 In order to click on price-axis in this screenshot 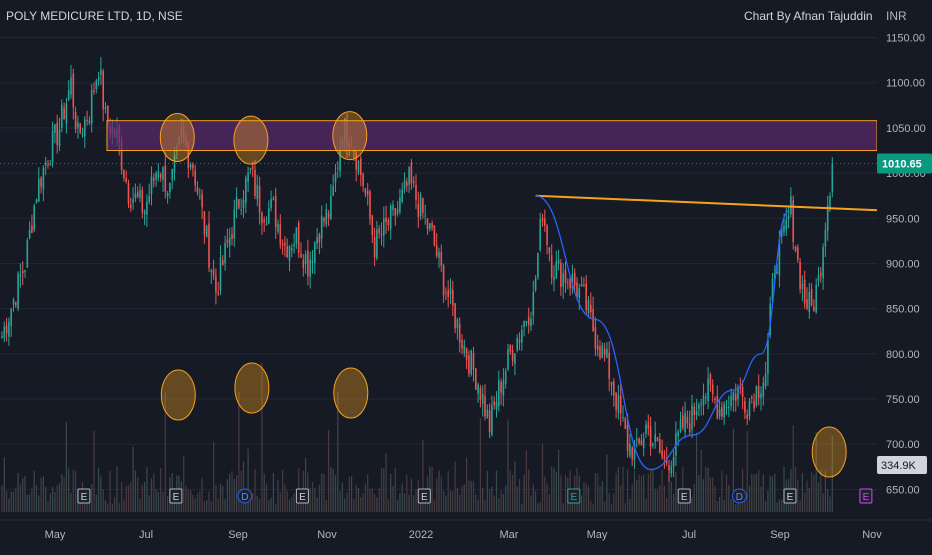, I will do `click(904, 260)`.